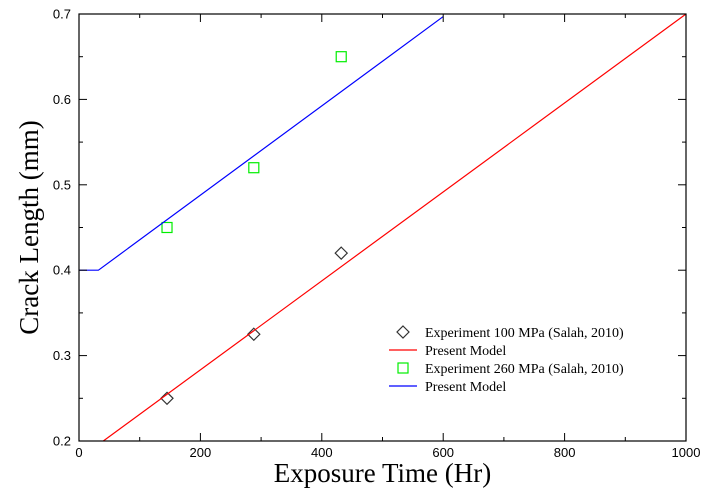 The height and width of the screenshot is (492, 704). I want to click on x-axis-title: Exposure Time (Hr), so click(383, 473).